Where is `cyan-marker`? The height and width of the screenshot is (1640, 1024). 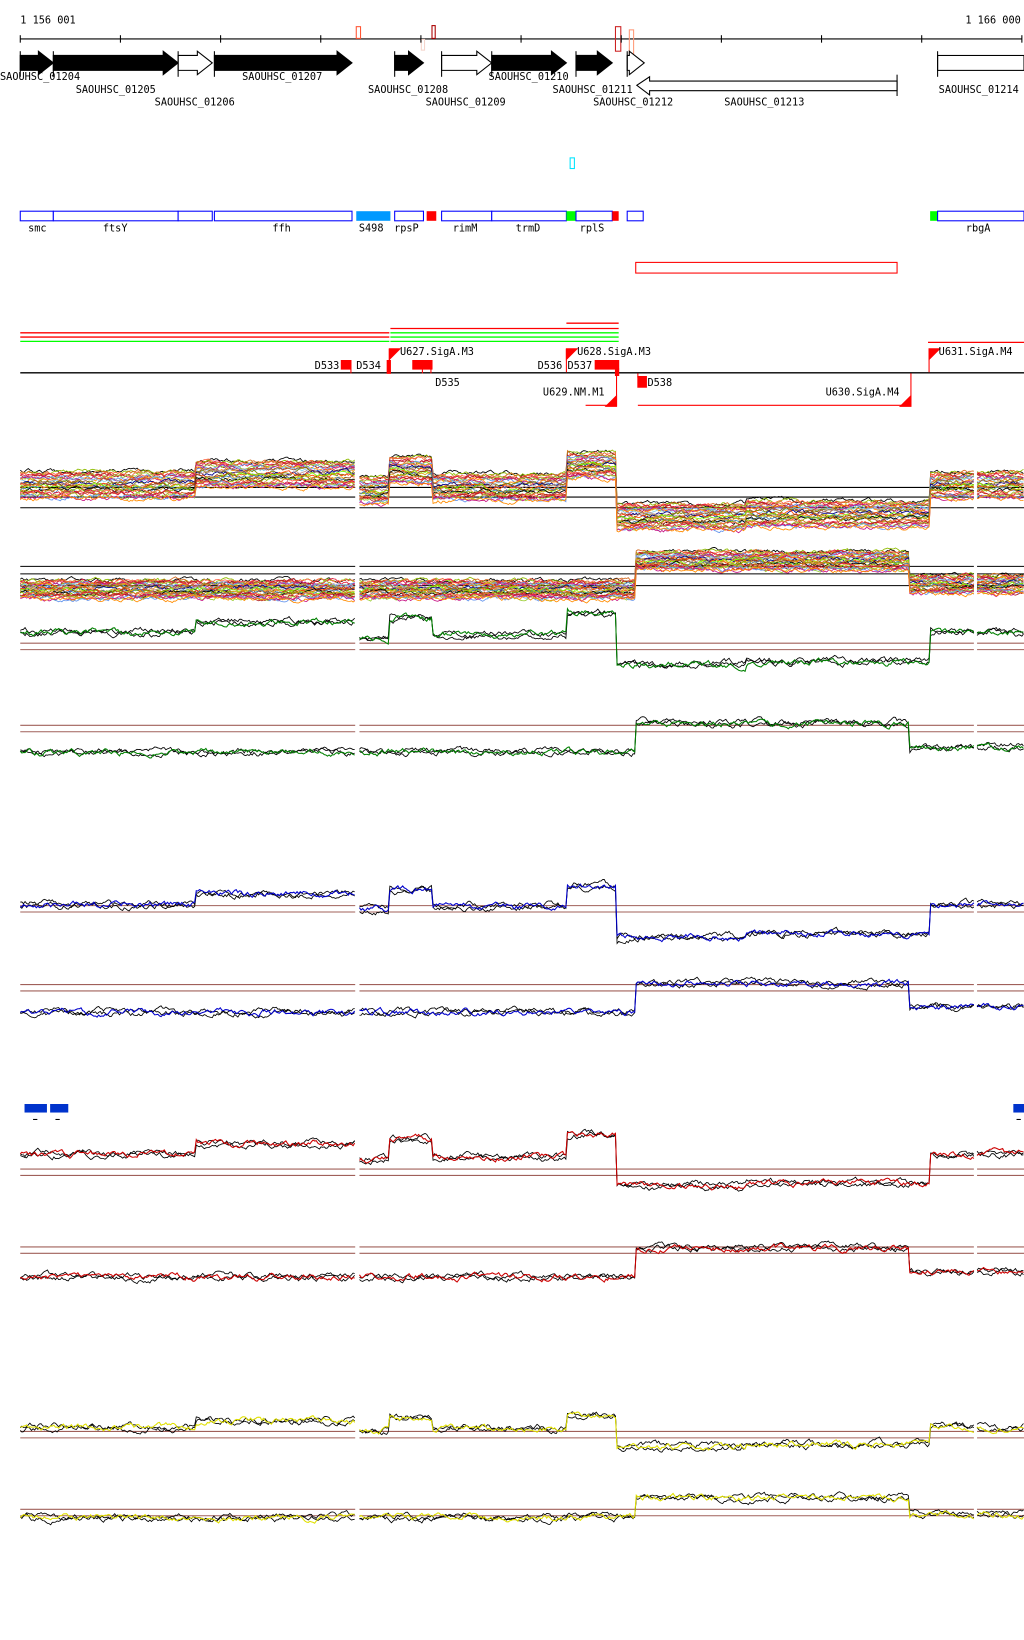 cyan-marker is located at coordinates (572, 163).